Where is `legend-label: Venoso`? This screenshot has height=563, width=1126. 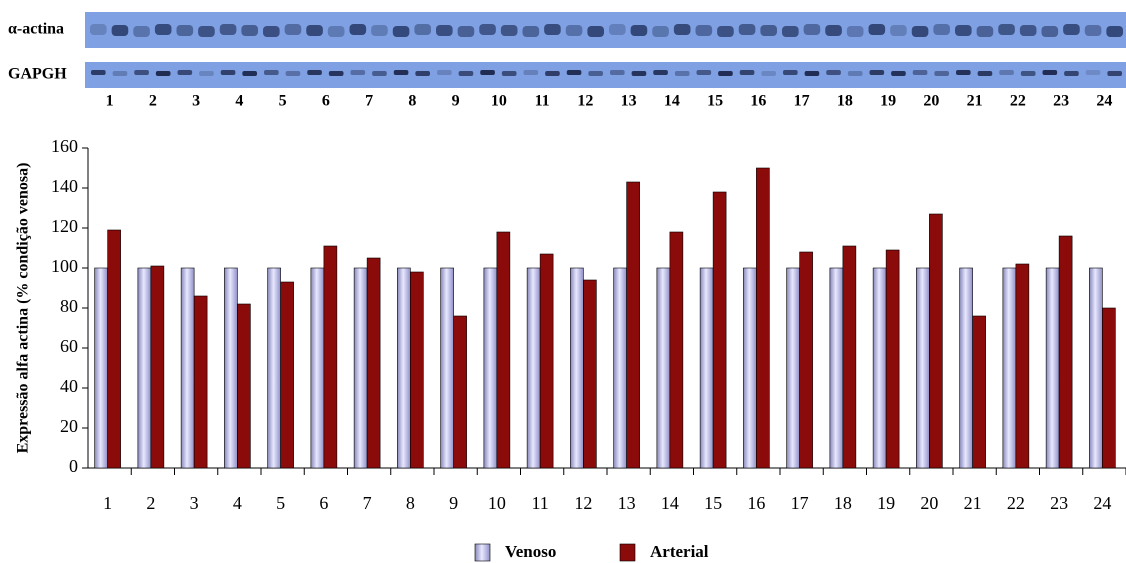 legend-label: Venoso is located at coordinates (530, 551).